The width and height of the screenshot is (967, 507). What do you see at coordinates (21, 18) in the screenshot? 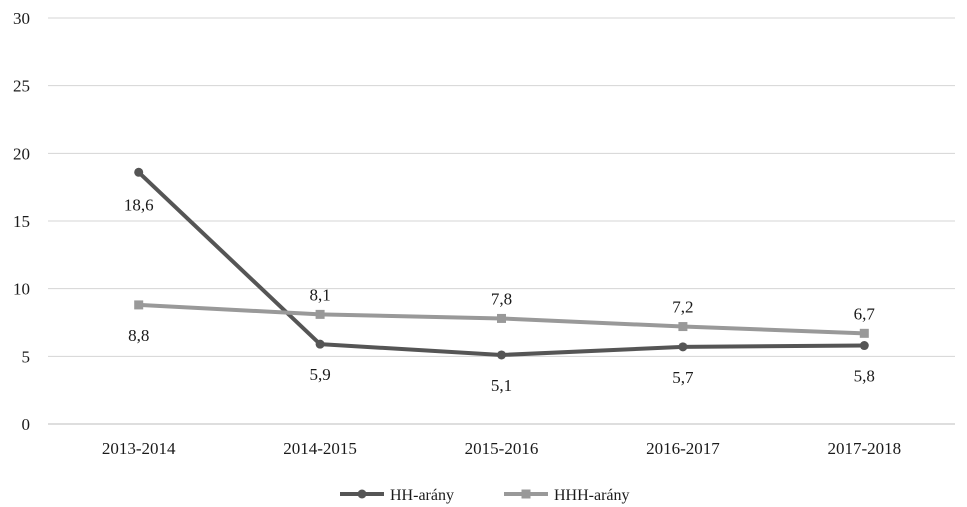
I see `y-tick-label: 30` at bounding box center [21, 18].